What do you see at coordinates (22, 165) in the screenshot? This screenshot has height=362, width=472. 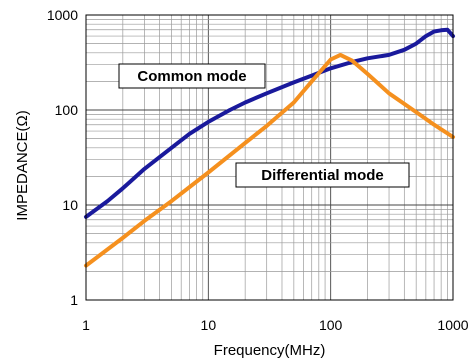 I see `y-axis-title: IMPEDANCE(Ω)` at bounding box center [22, 165].